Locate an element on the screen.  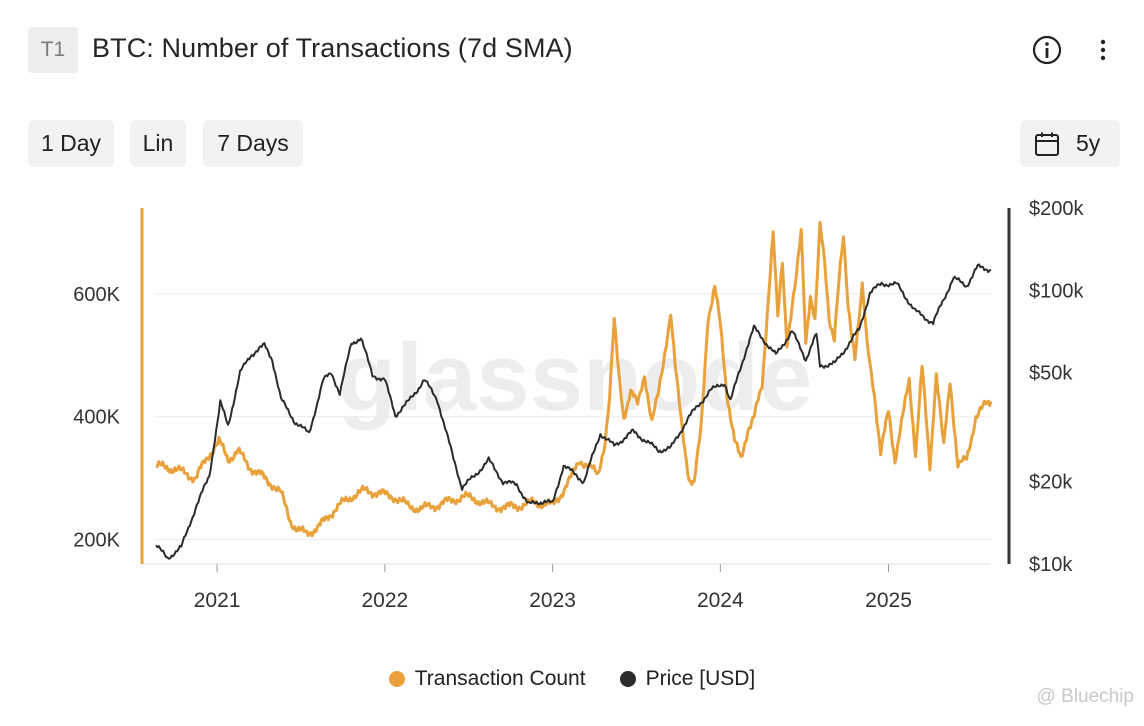
legend-item-transaction-count: Transaction Count is located at coordinates (487, 679).